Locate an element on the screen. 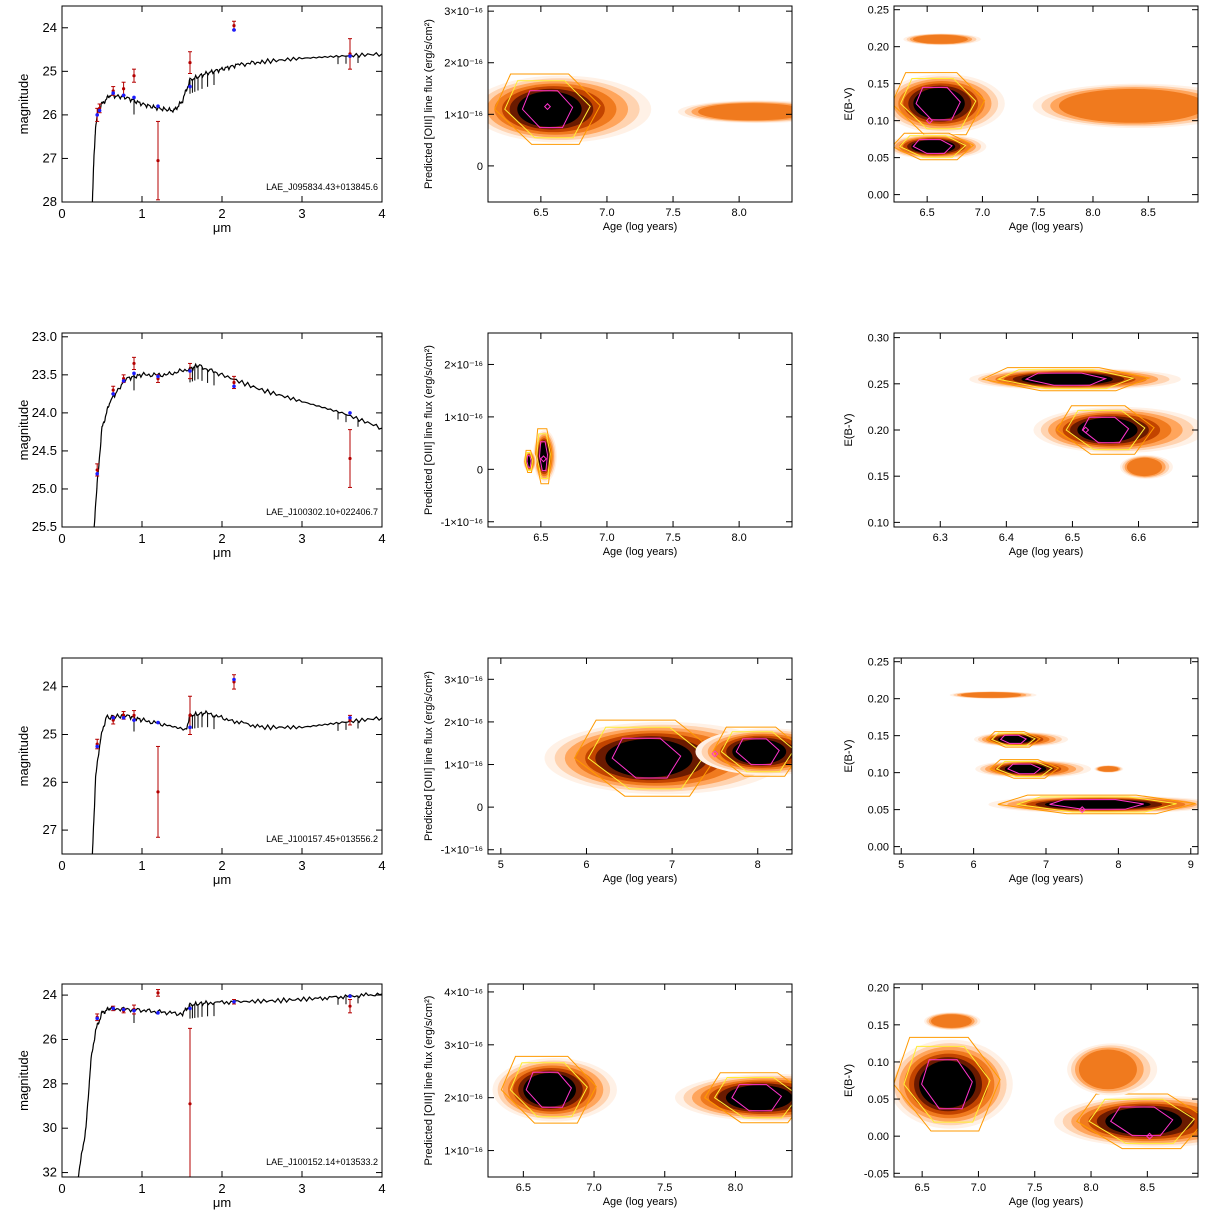  ebv-4-contour-1sigma is located at coordinates (947, 1084).